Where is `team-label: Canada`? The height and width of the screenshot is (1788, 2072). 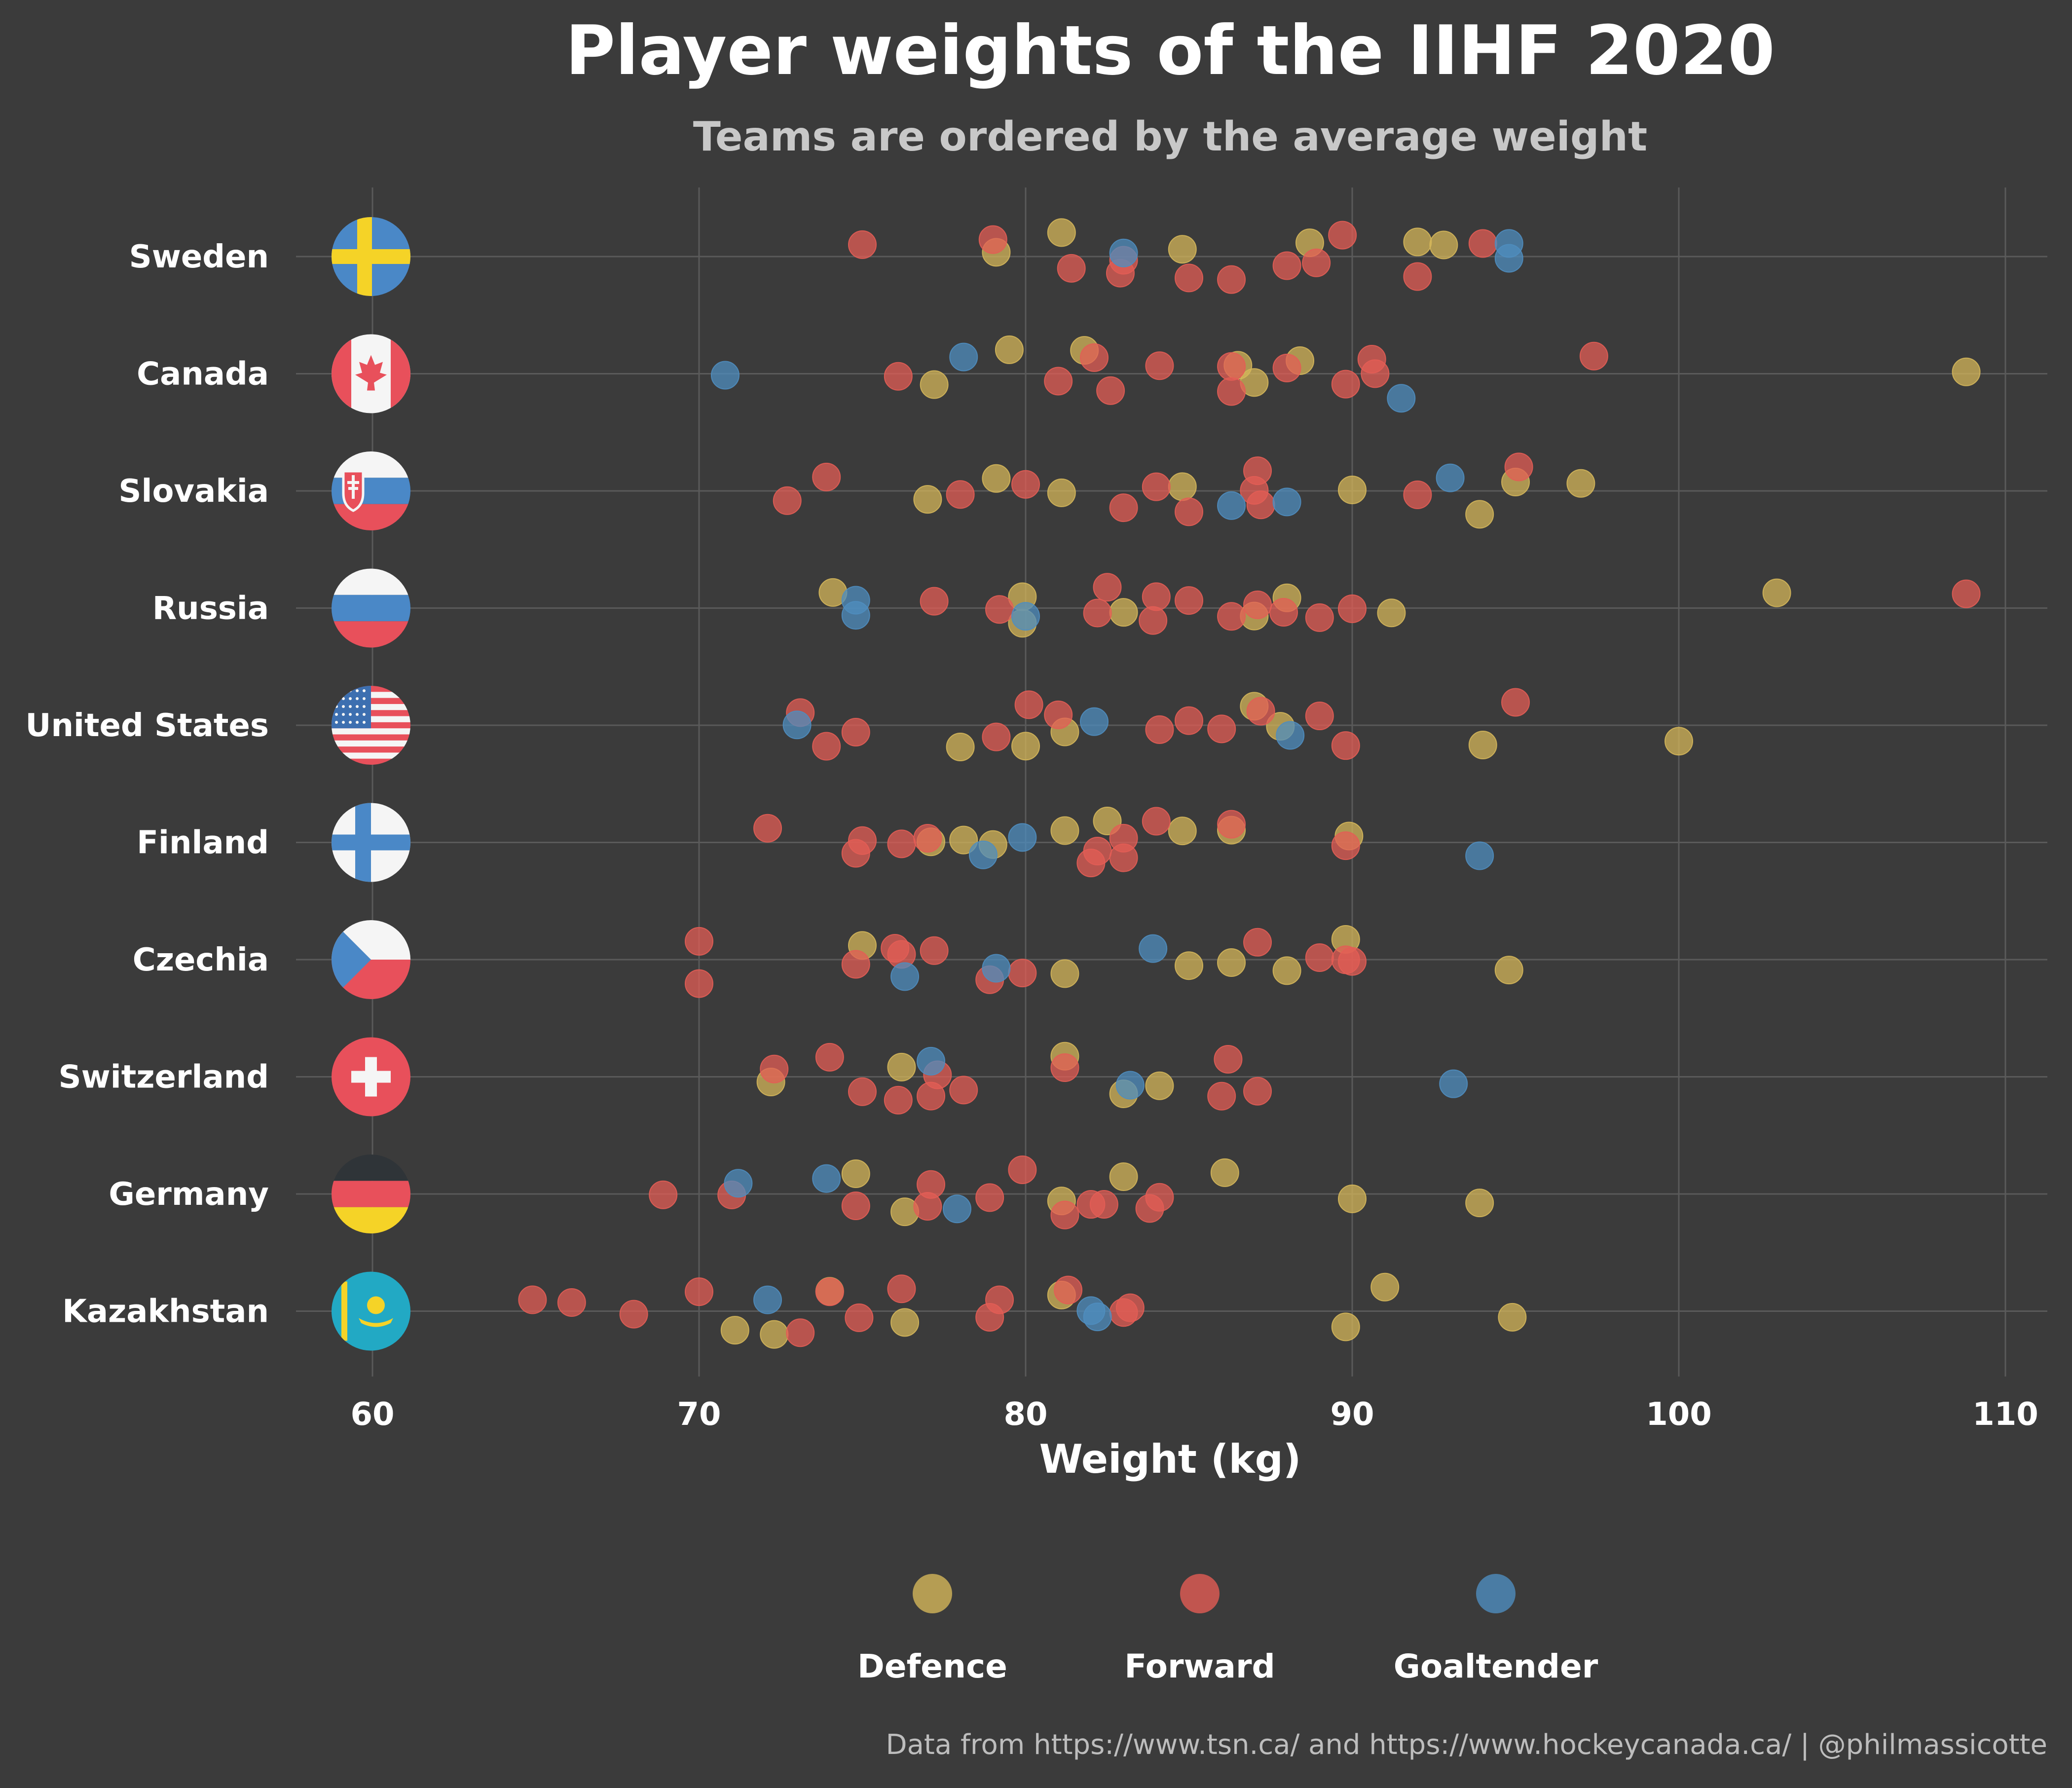
team-label: Canada is located at coordinates (203, 374).